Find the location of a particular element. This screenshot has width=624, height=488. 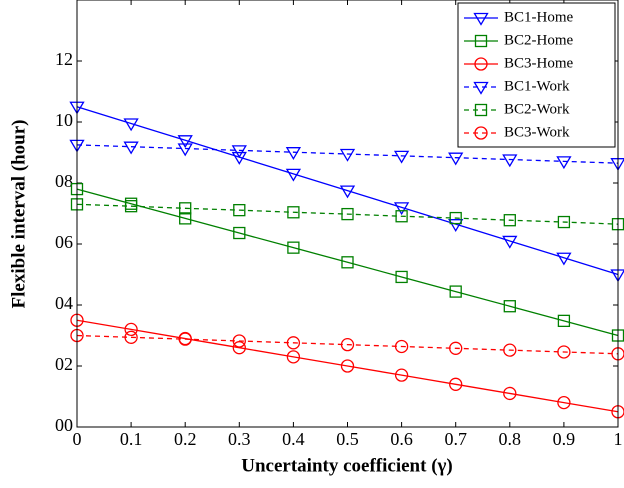

x-tick-label: 0.2 is located at coordinates (185, 439).